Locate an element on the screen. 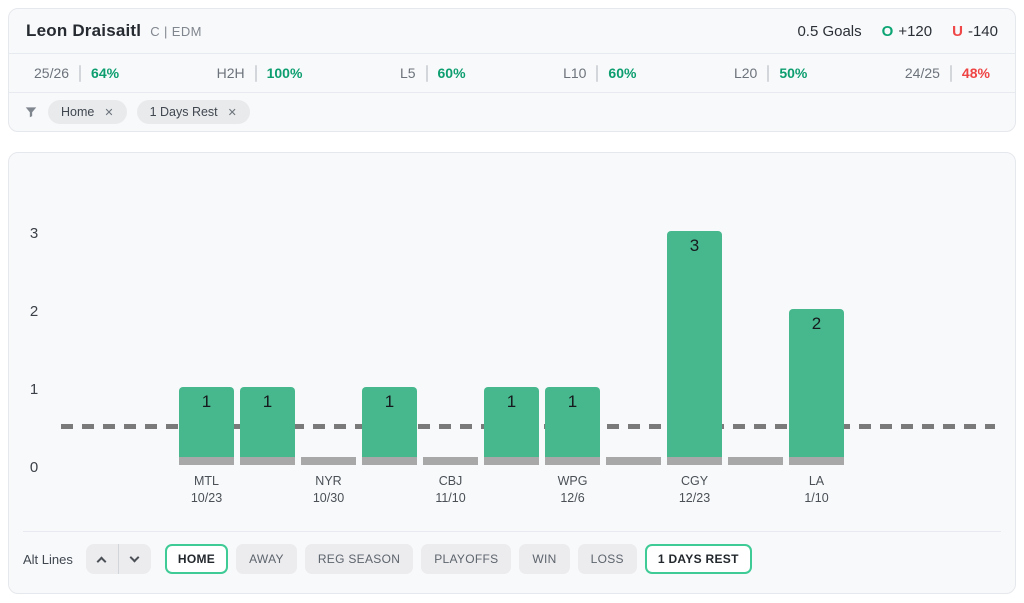 The height and width of the screenshot is (603, 1024). filter-chip: 1 Days Rest ✕ is located at coordinates (193, 112).